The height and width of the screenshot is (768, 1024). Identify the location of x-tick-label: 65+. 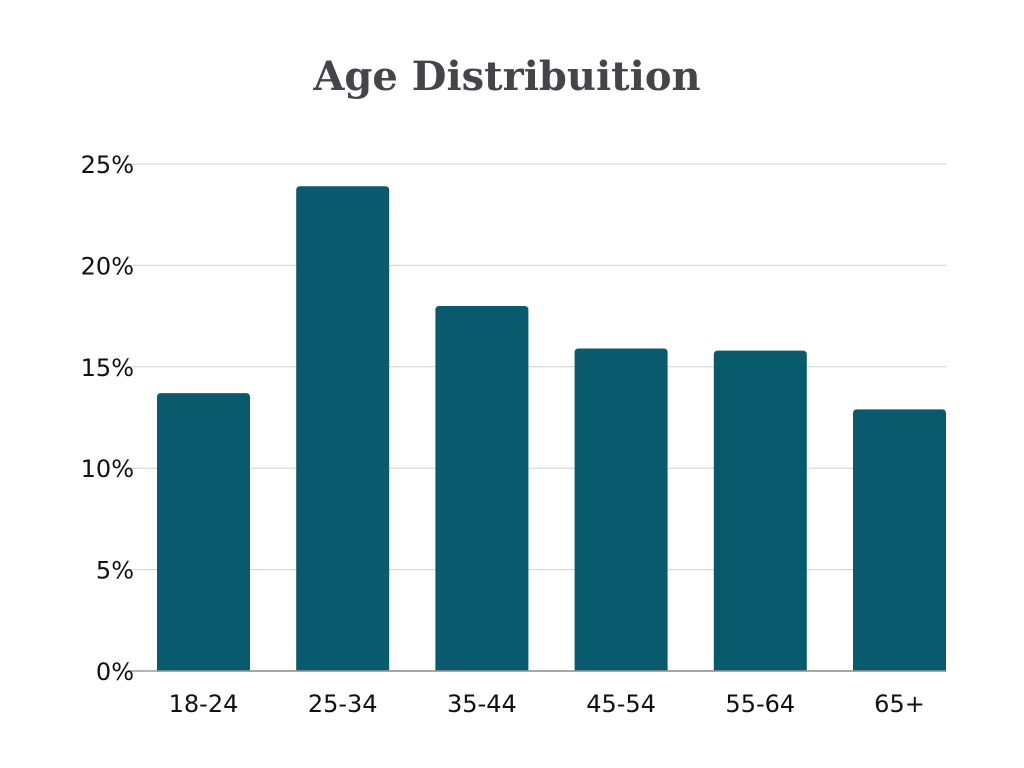
(899, 704).